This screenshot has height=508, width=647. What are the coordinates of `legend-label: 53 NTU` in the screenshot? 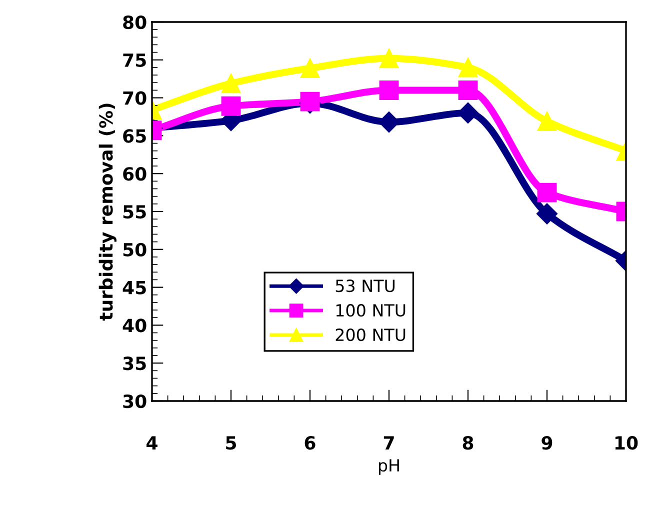 It's located at (365, 286).